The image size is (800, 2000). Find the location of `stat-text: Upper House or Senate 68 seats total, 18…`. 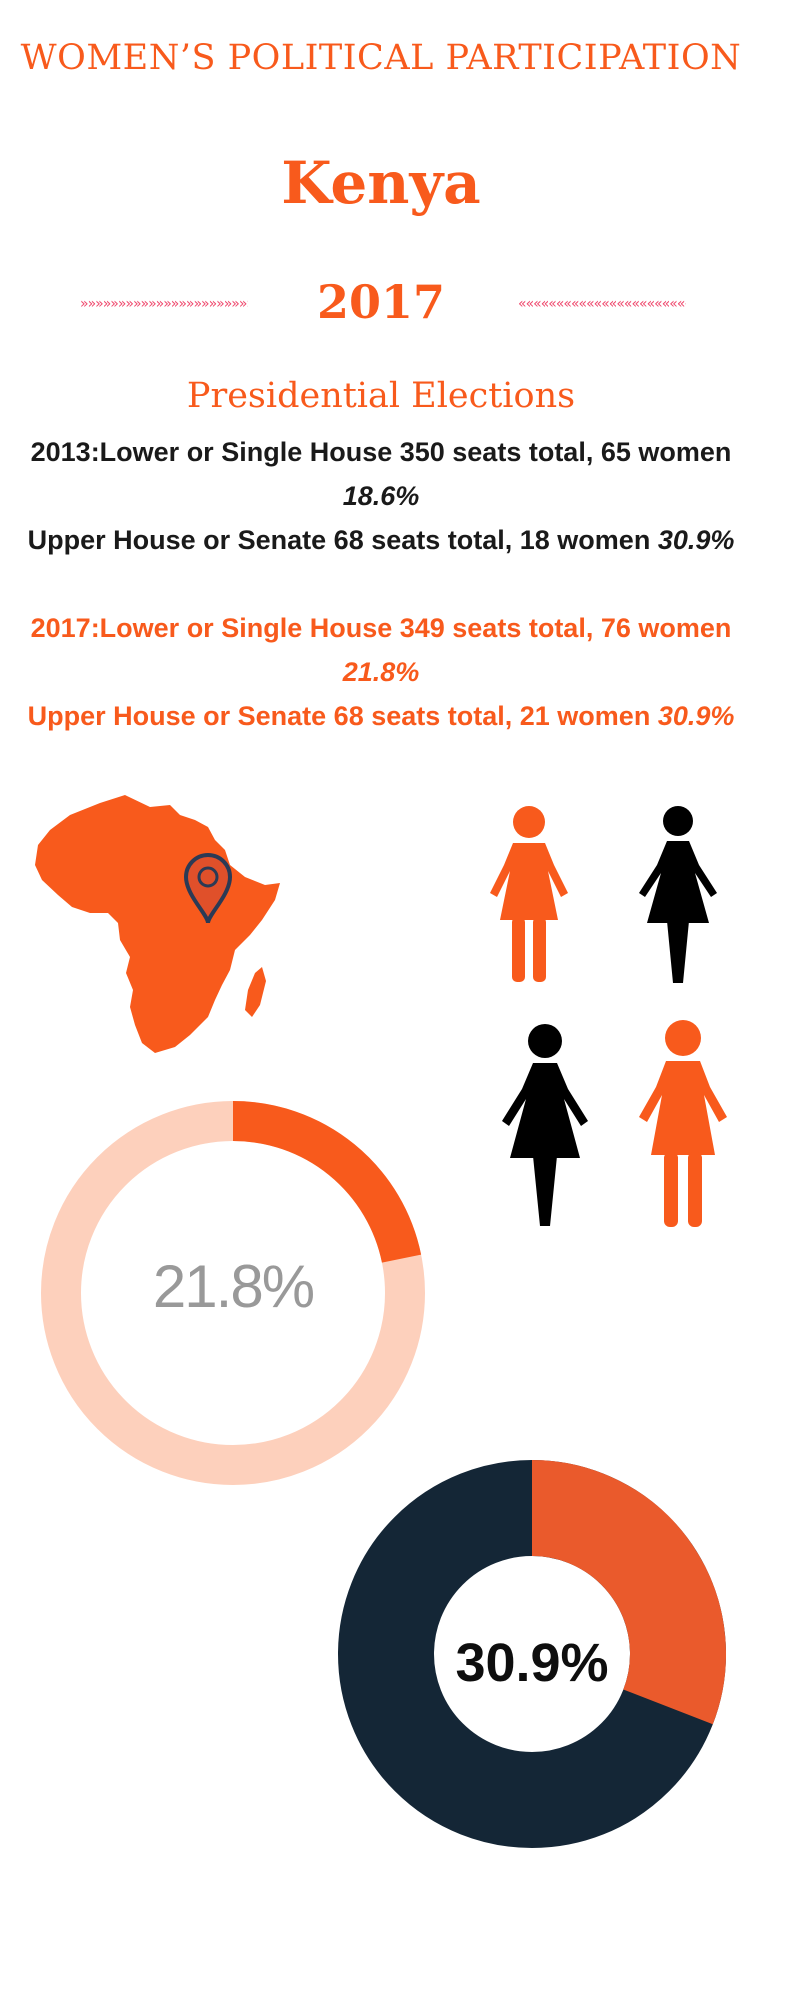

stat-text: Upper House or Senate 68 seats total, 18… is located at coordinates (342, 540).